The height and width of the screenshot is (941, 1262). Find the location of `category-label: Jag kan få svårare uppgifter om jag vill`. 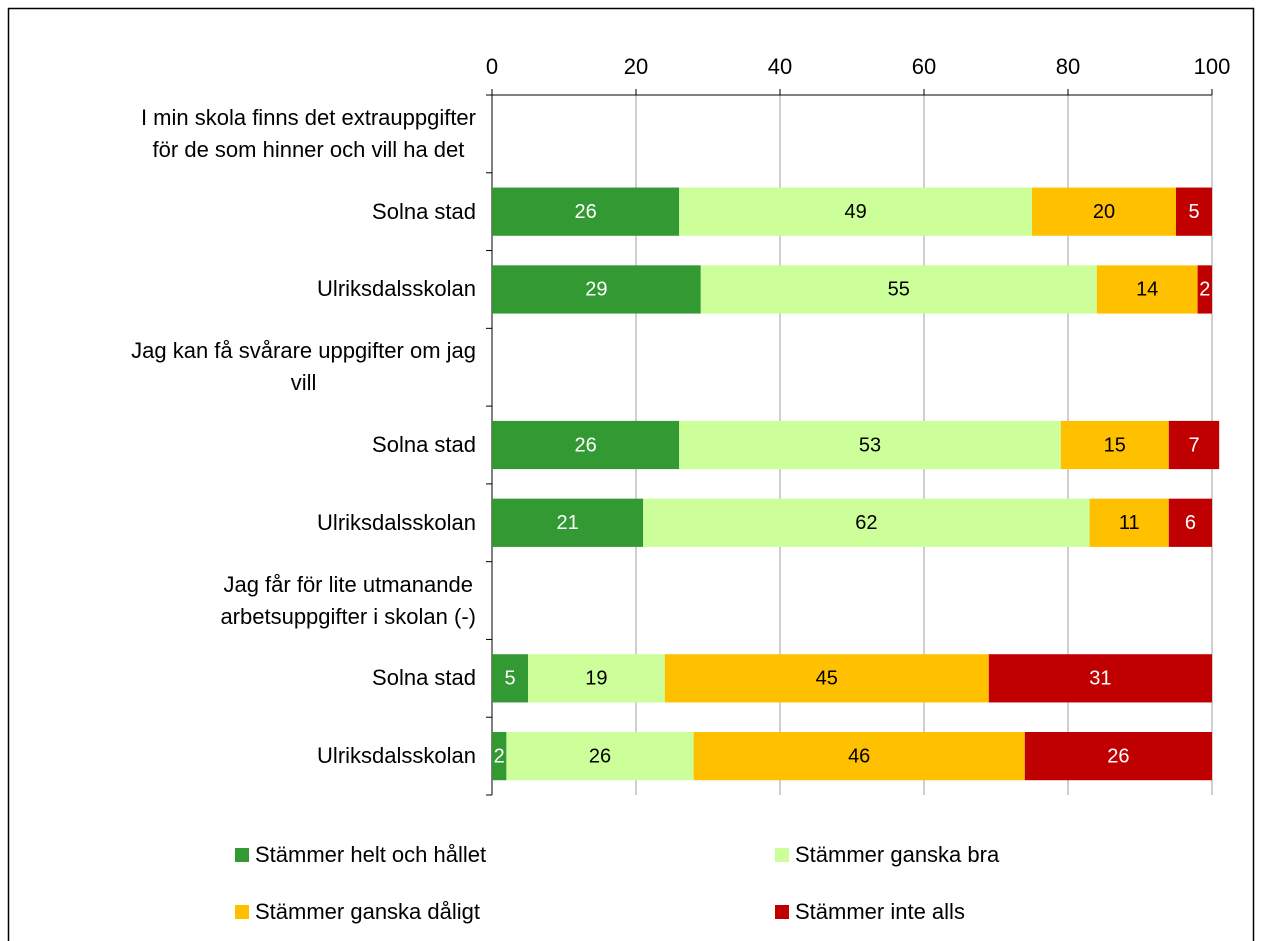

category-label: Jag kan få svårare uppgifter om jag vill is located at coordinates (303, 367).